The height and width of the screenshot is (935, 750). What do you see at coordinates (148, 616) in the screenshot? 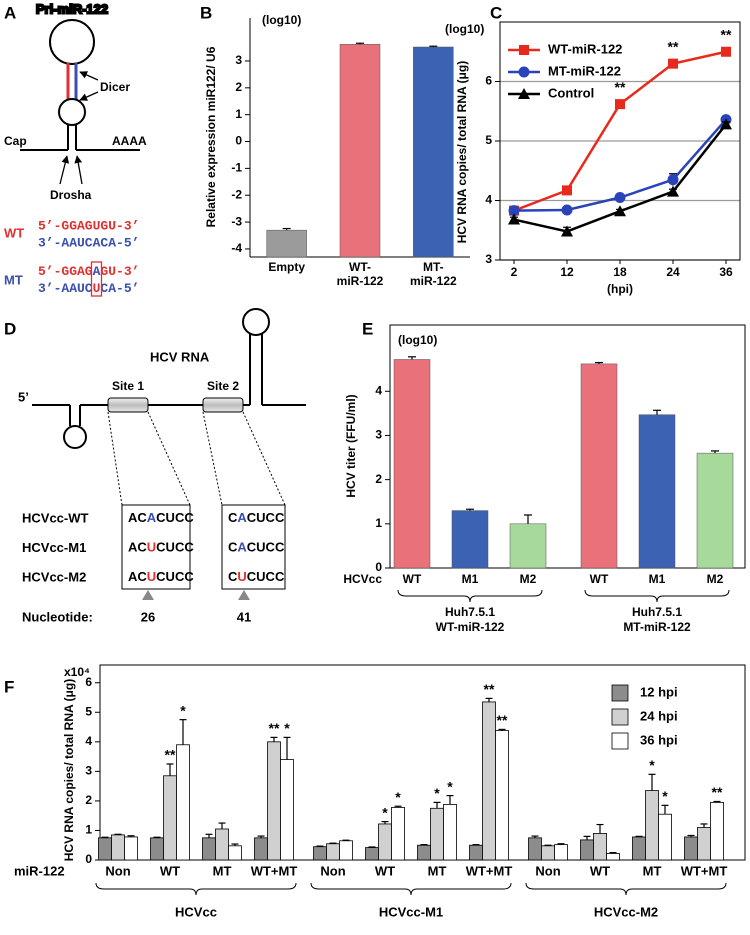
I see `position: 26` at bounding box center [148, 616].